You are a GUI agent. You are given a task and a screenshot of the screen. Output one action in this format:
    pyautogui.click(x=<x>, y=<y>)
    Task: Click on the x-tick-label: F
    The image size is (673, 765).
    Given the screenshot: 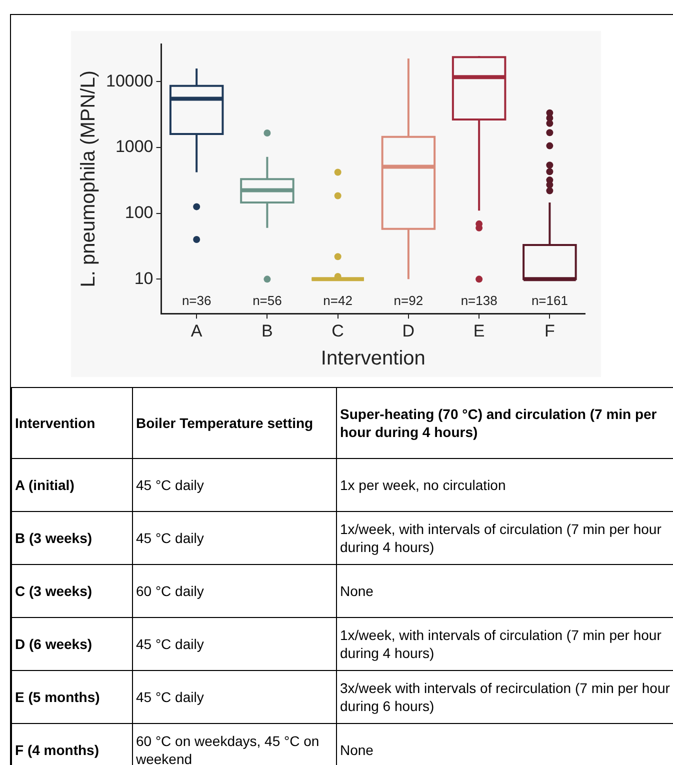 What is the action you would take?
    pyautogui.click(x=549, y=330)
    